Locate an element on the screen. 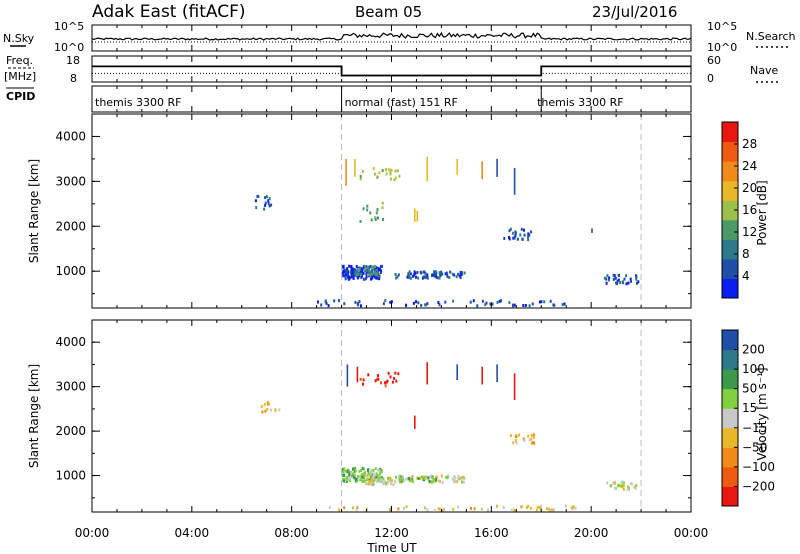  nave-tick-bottom: 0 is located at coordinates (710, 78).